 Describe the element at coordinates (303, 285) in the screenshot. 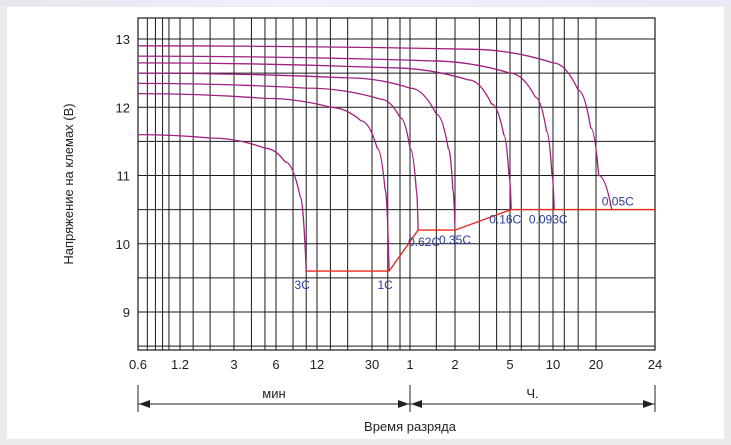

I see `curve-label: 3C` at that location.